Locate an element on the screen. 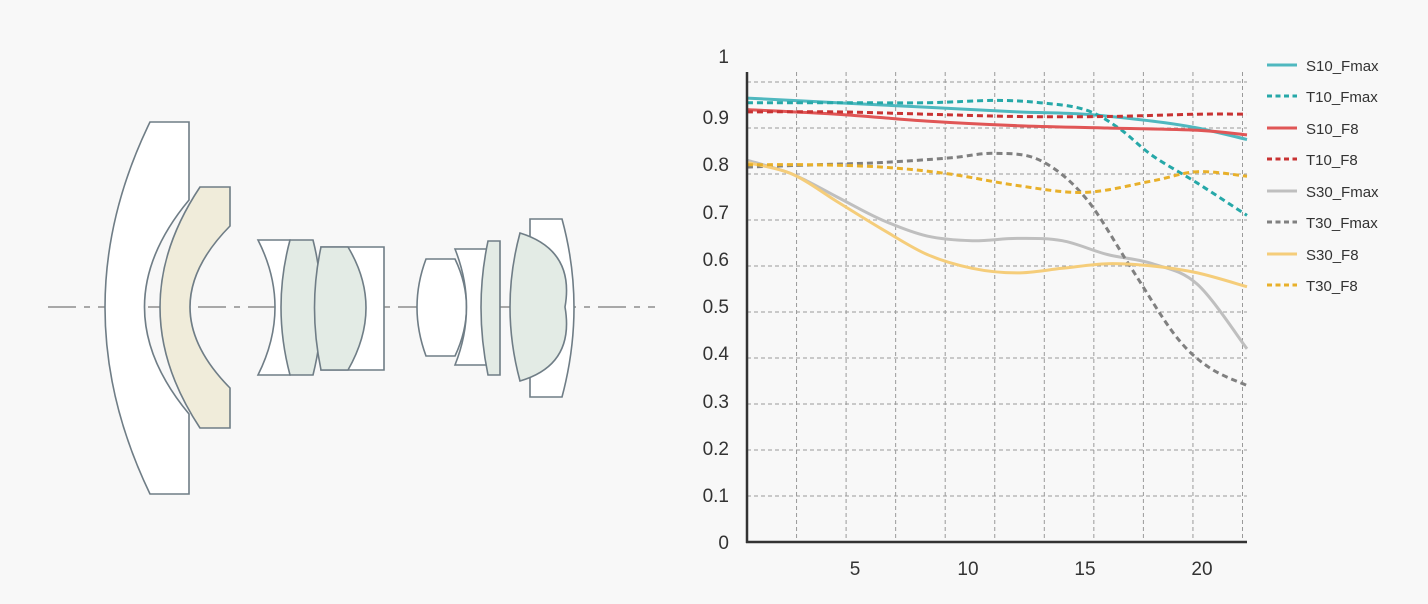  legend-item-s30-f8: S30_F8 is located at coordinates (1313, 255).